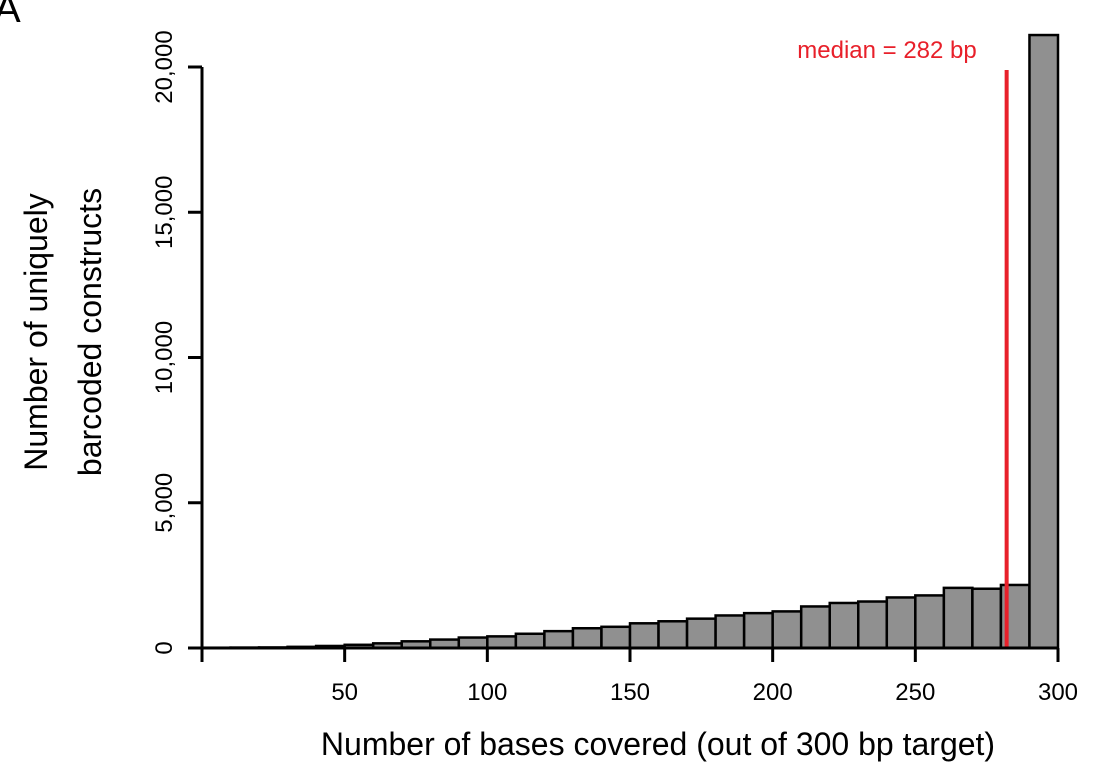  What do you see at coordinates (915, 692) in the screenshot?
I see `x-tick-label-250: 250` at bounding box center [915, 692].